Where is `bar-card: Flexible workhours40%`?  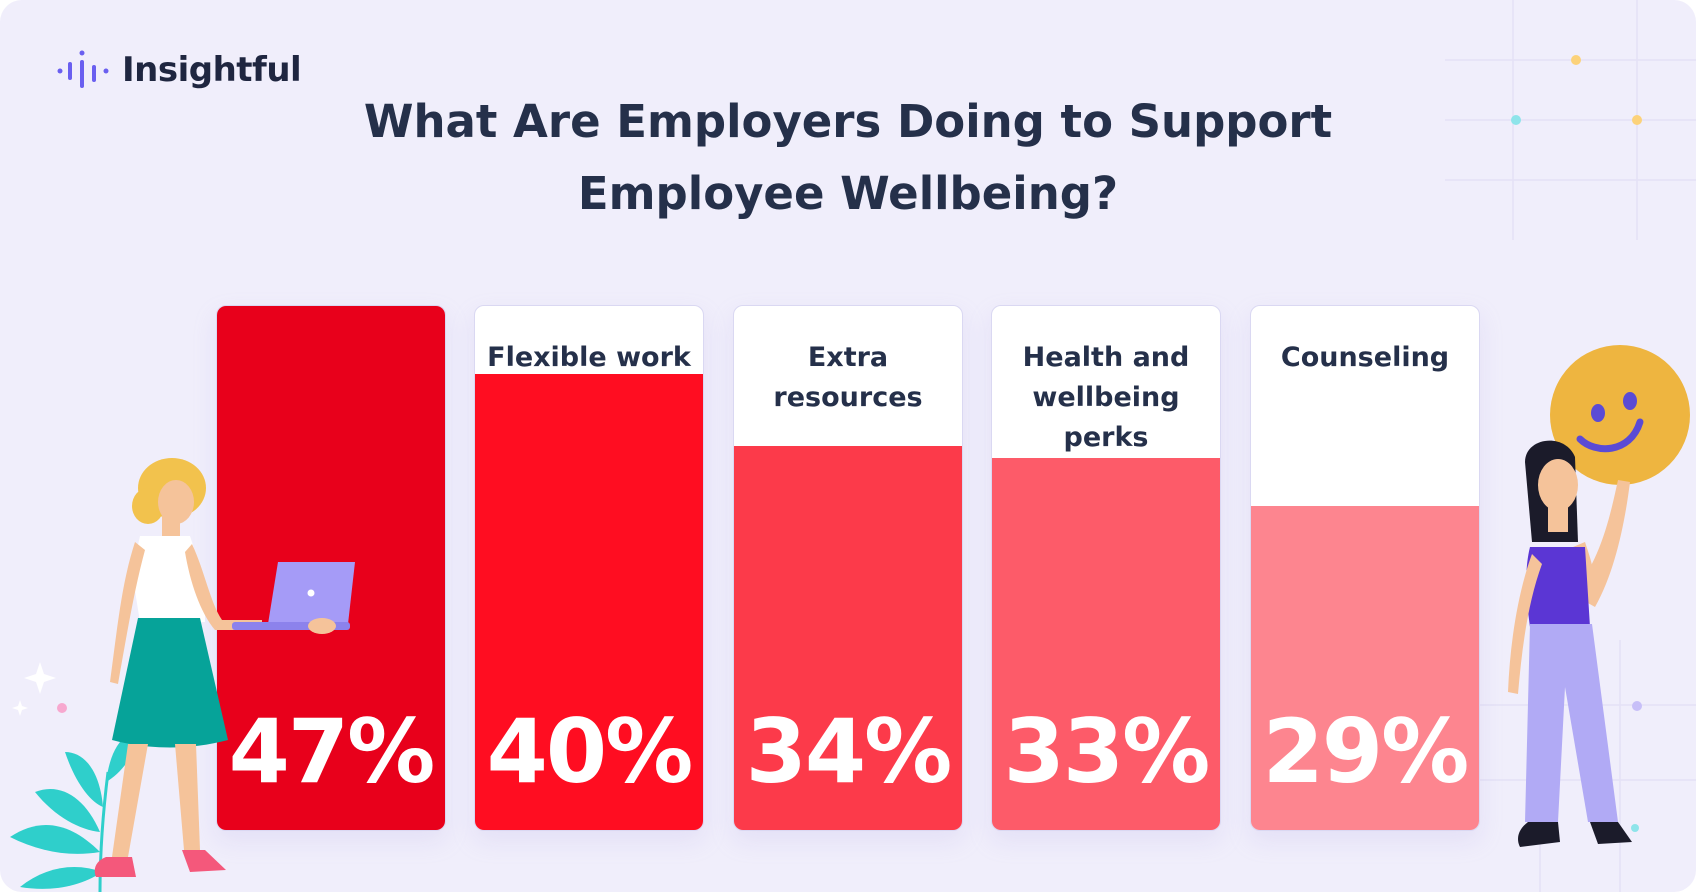 bar-card: Flexible workhours40% is located at coordinates (589, 568).